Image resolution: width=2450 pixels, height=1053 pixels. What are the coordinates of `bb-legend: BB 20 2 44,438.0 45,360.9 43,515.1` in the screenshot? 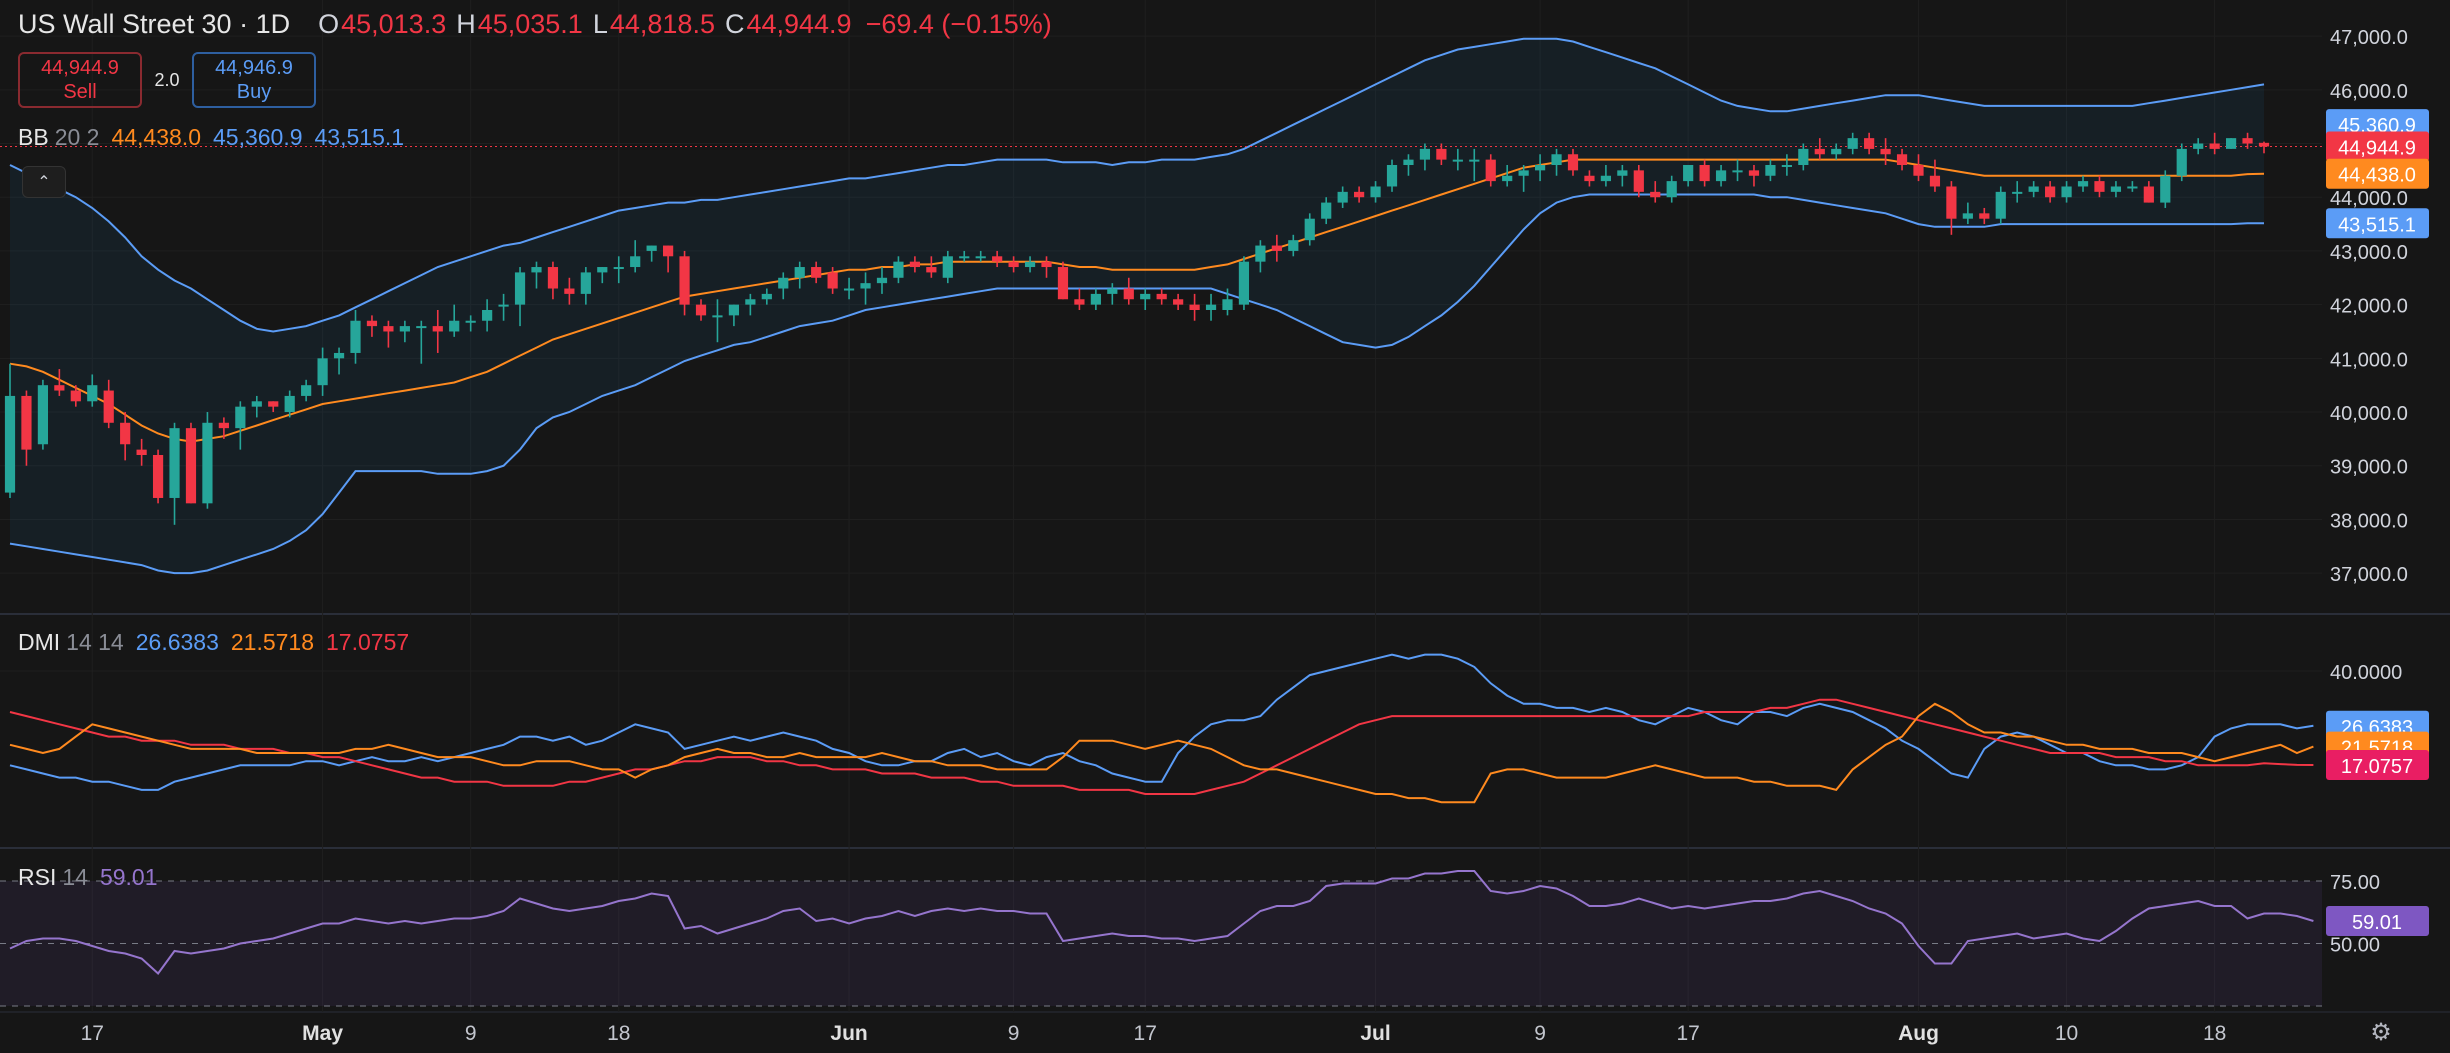 It's located at (211, 137).